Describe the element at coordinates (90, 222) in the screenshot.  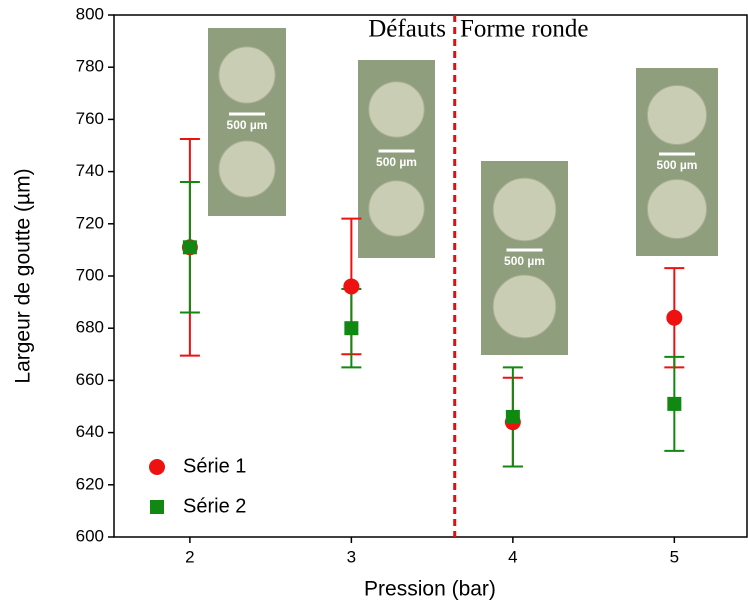
I see `y-tick-label: 720` at that location.